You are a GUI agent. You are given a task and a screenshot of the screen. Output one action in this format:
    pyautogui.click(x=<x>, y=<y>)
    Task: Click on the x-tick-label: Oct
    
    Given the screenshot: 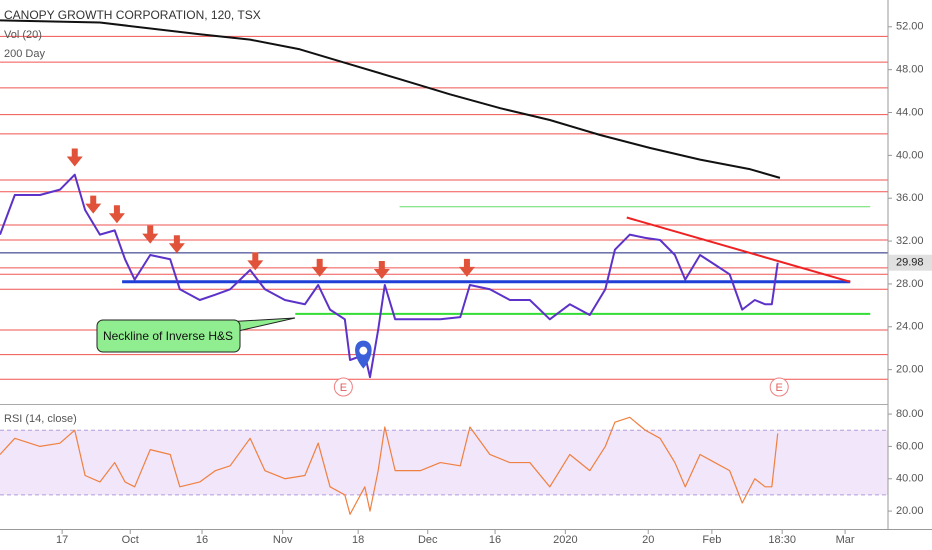 What is the action you would take?
    pyautogui.click(x=130, y=540)
    